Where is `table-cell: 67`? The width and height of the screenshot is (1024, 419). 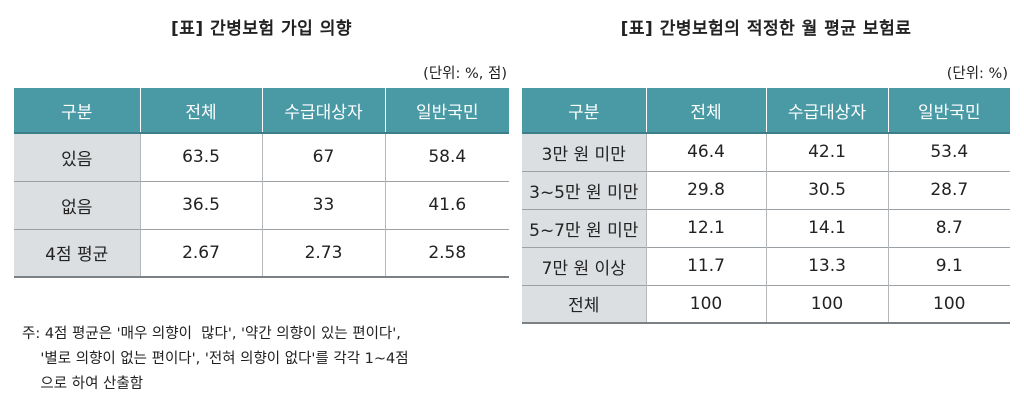 table-cell: 67 is located at coordinates (323, 156).